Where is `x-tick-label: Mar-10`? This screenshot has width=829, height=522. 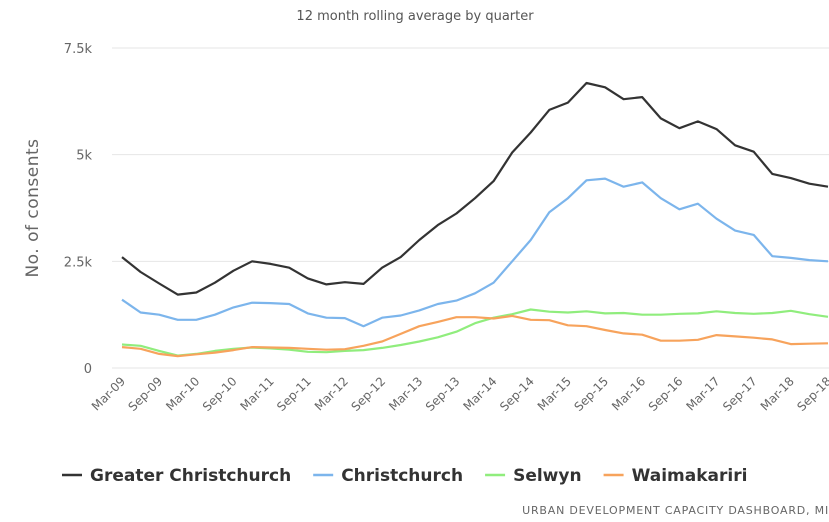 x-tick-label: Mar-10 is located at coordinates (182, 393).